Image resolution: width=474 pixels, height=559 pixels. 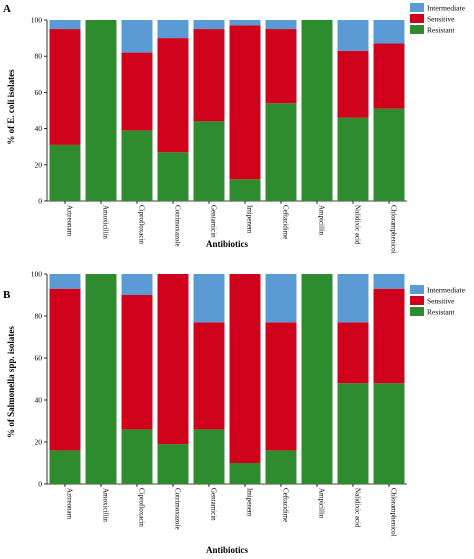 I want to click on panel-letter: B, so click(x=7, y=295).